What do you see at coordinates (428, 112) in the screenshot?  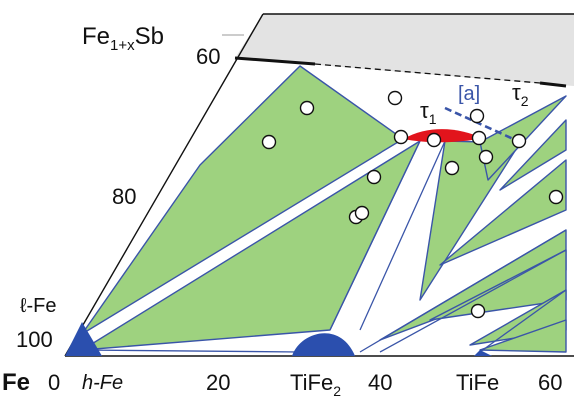 I see `tau1-label: τ1` at bounding box center [428, 112].